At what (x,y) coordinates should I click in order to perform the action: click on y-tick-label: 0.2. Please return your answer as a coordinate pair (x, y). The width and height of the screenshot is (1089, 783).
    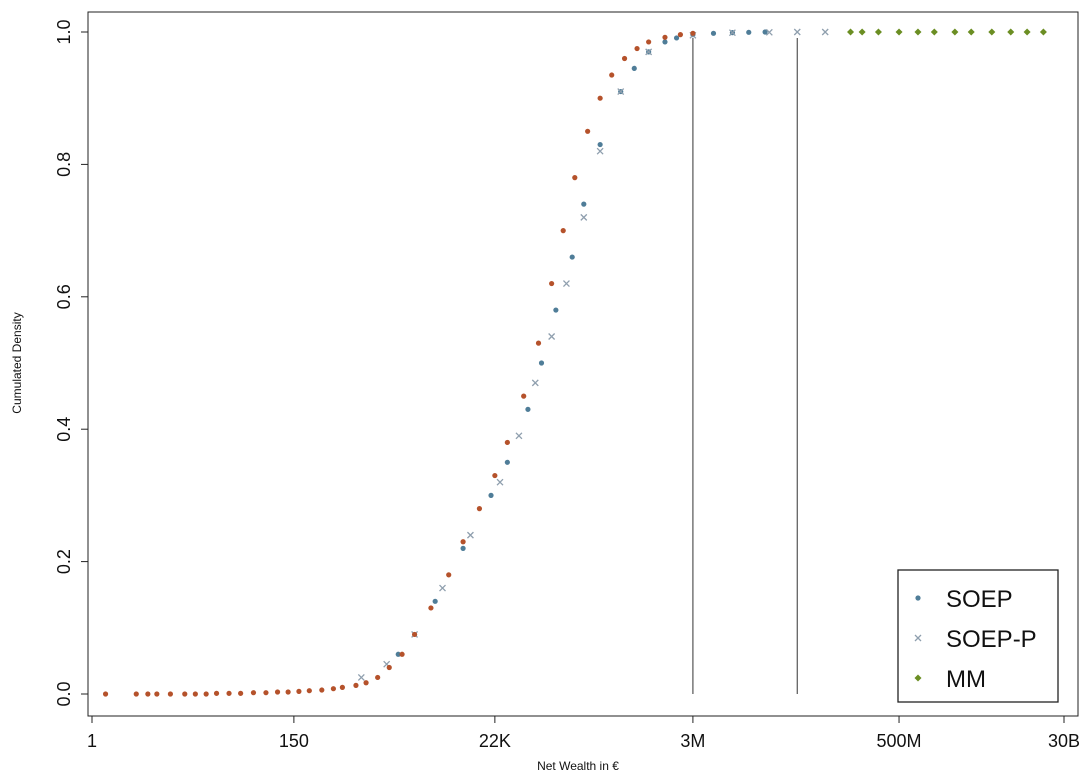
    Looking at the image, I should click on (64, 561).